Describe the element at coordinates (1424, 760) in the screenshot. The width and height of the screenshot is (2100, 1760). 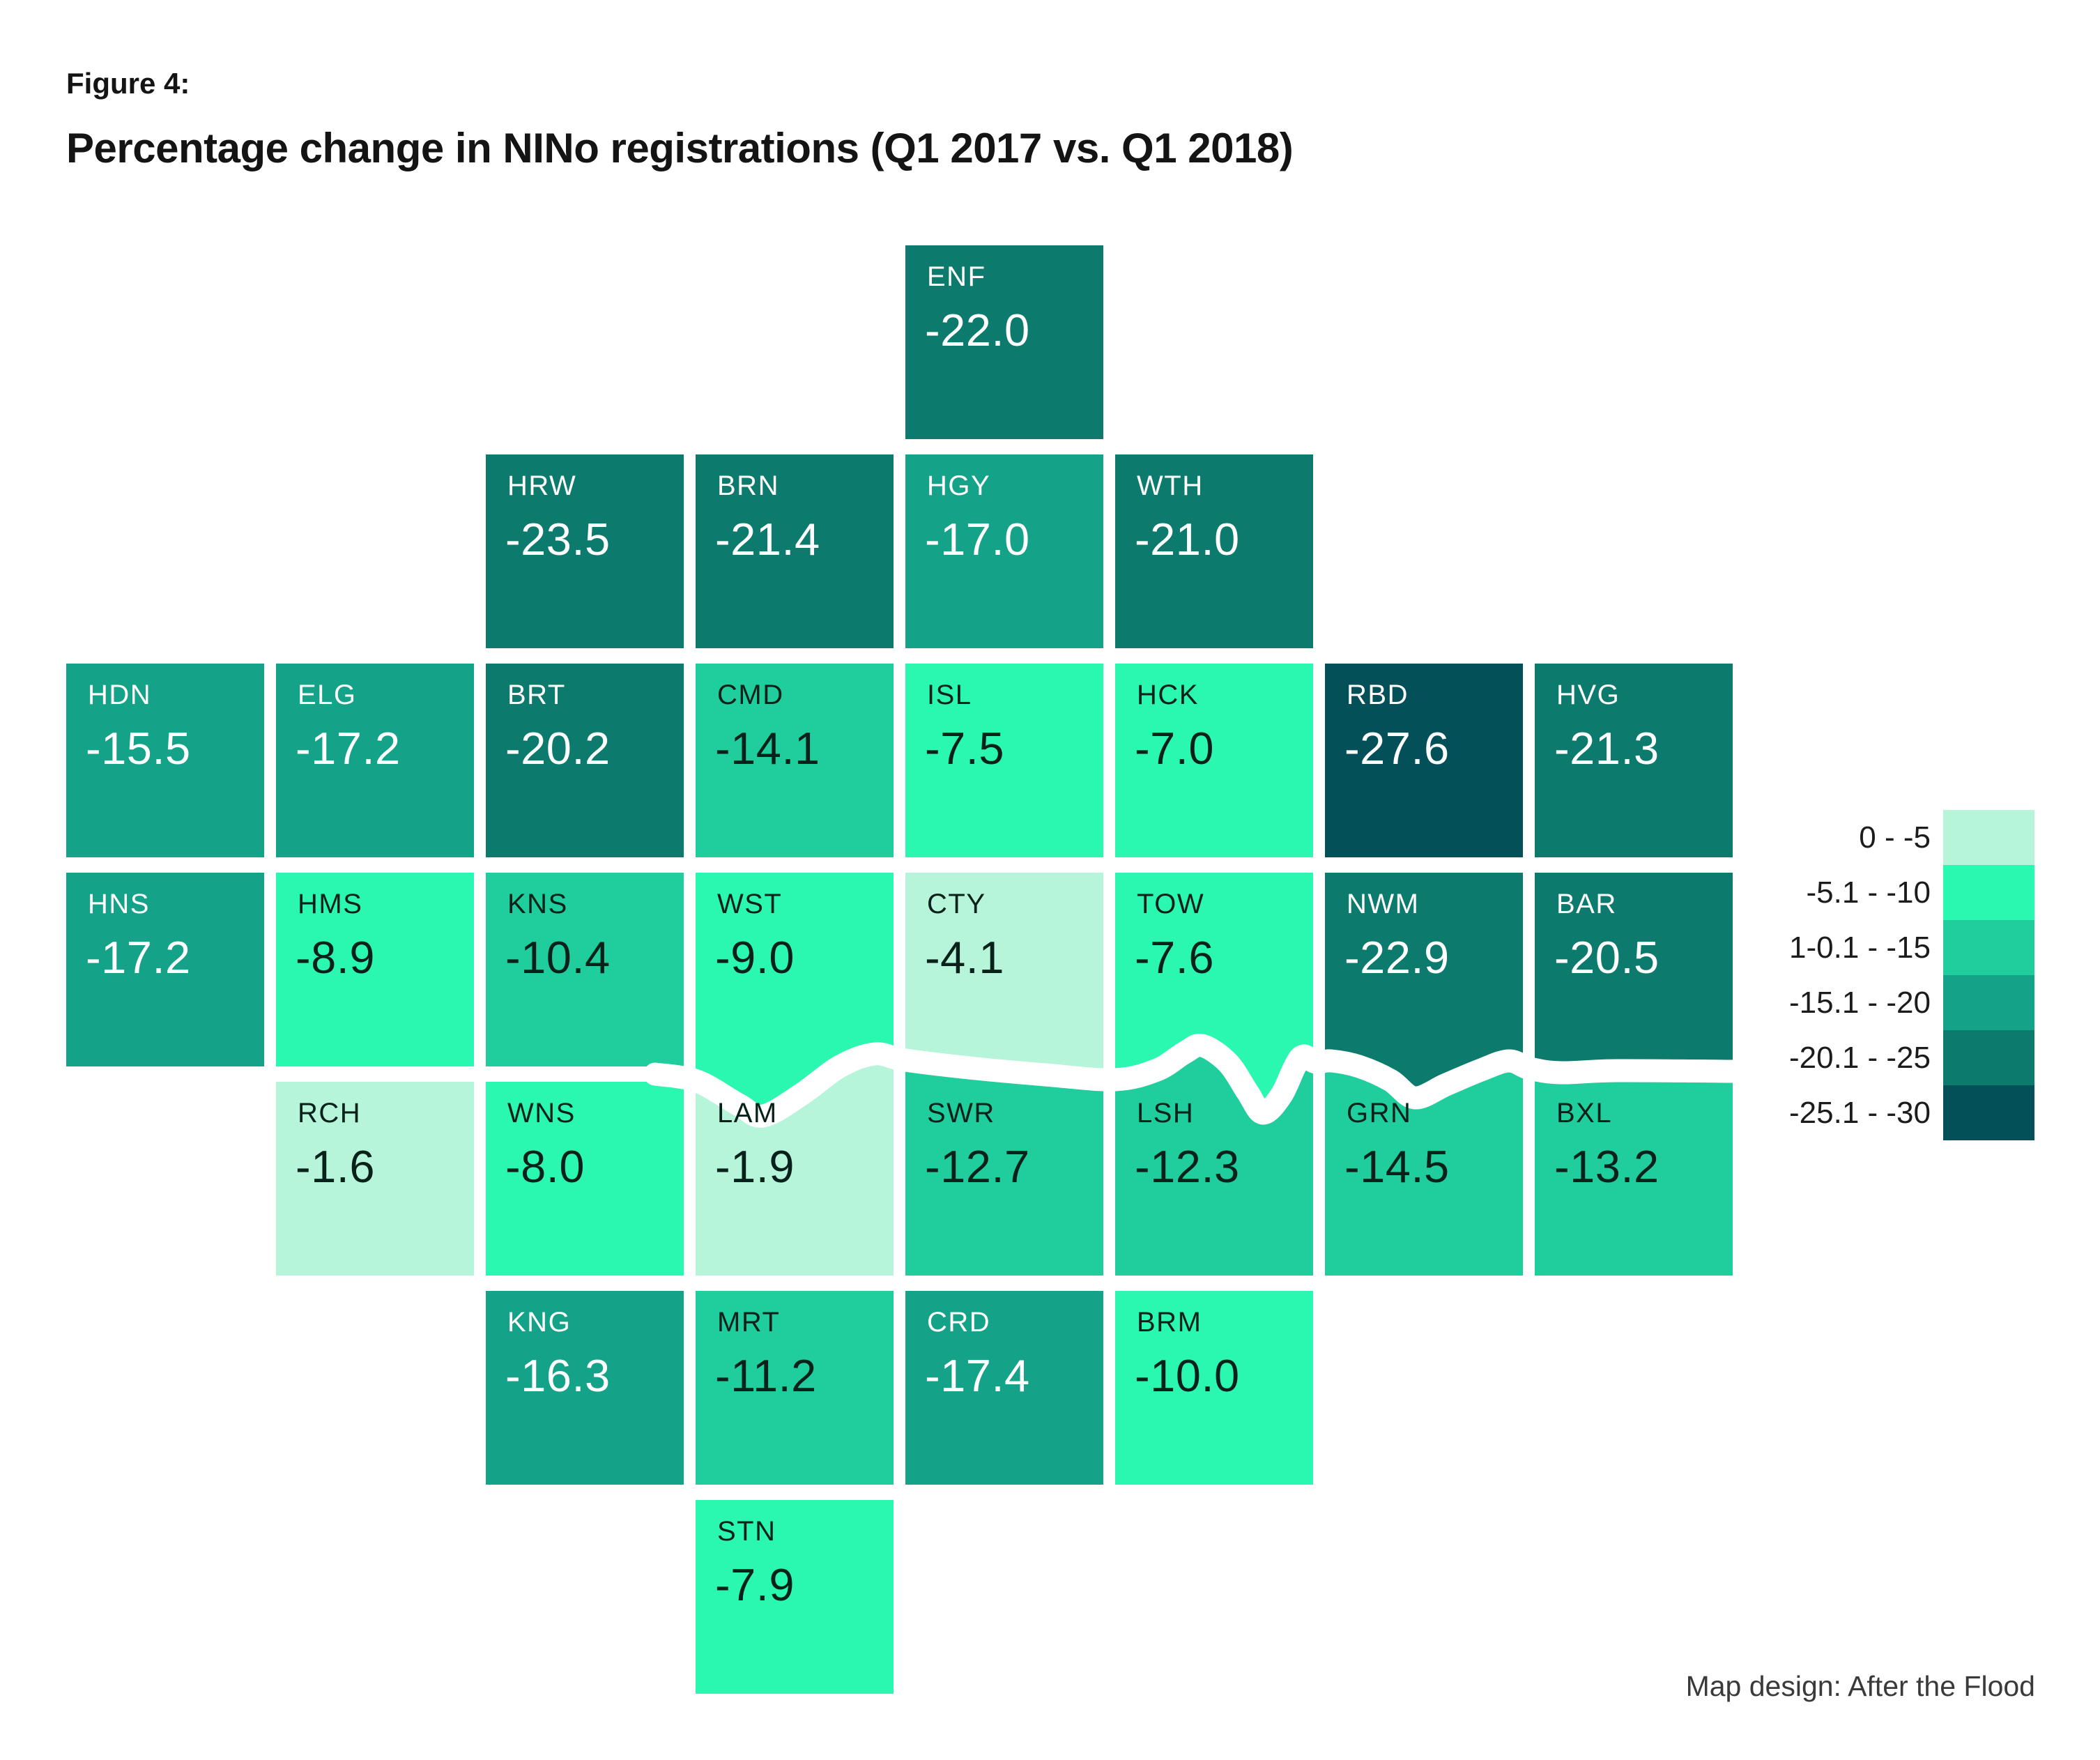
I see `tile-shape-RBD` at that location.